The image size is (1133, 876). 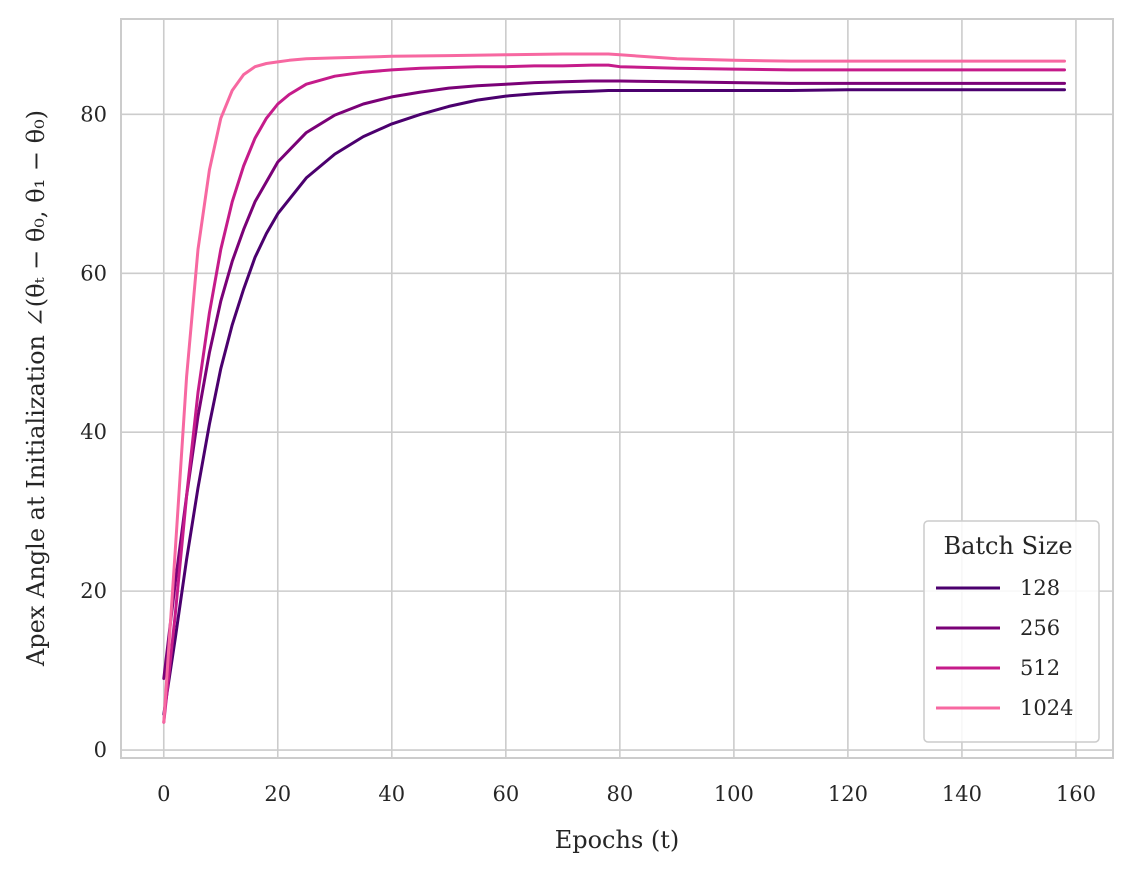 What do you see at coordinates (163, 794) in the screenshot?
I see `x-tick-label: 0` at bounding box center [163, 794].